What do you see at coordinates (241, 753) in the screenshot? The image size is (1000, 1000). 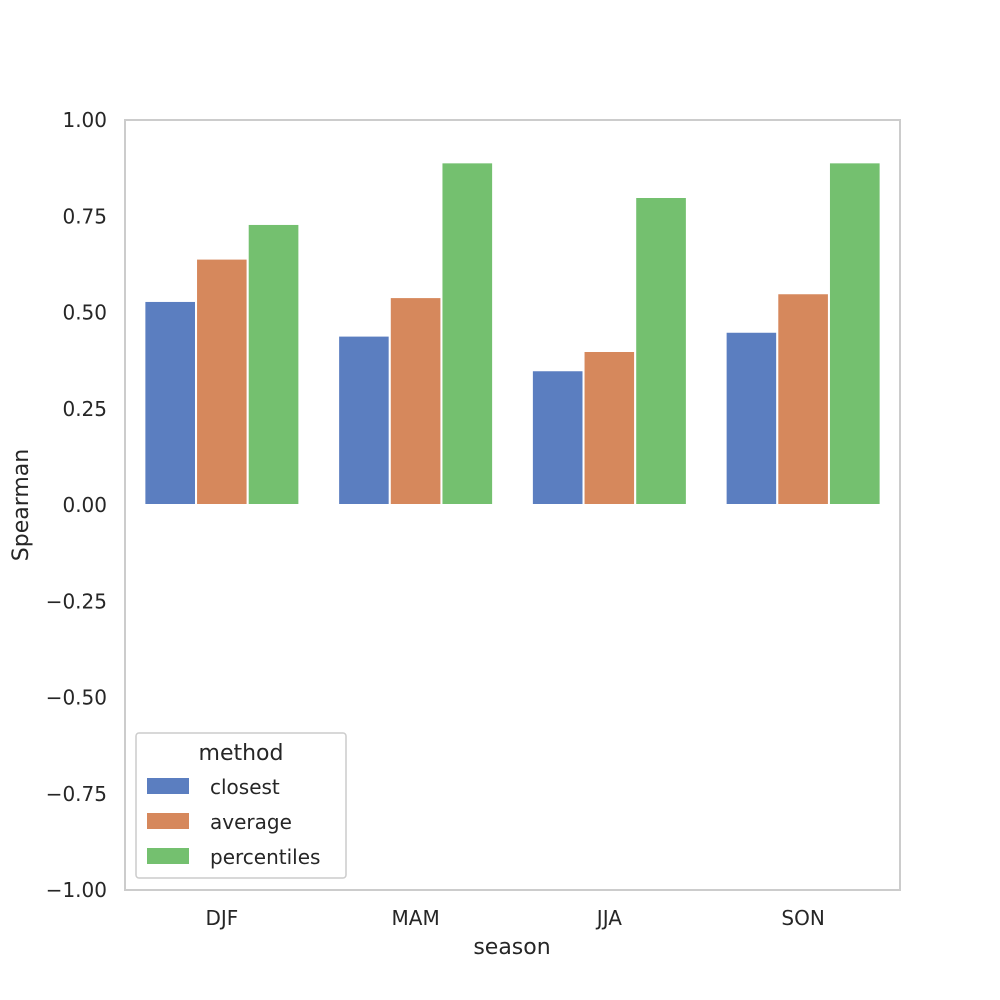 I see `legend-title: method` at bounding box center [241, 753].